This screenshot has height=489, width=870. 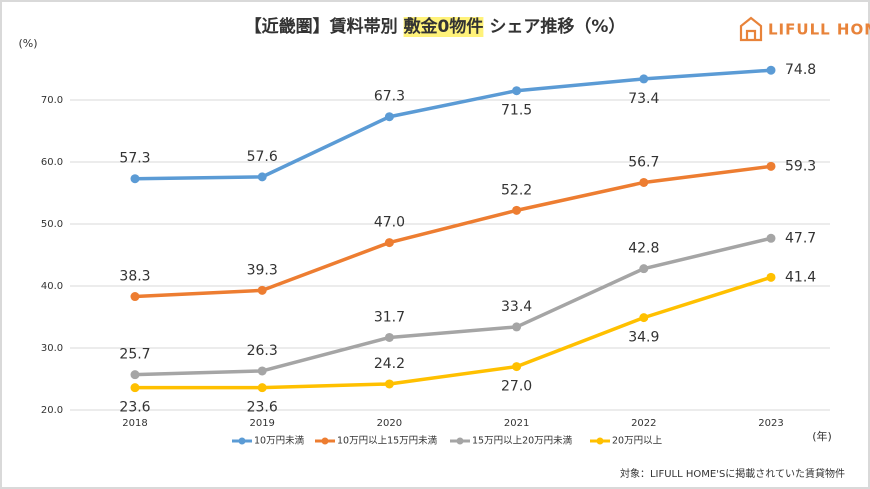 What do you see at coordinates (389, 423) in the screenshot?
I see `x-tick-label: 2020` at bounding box center [389, 423].